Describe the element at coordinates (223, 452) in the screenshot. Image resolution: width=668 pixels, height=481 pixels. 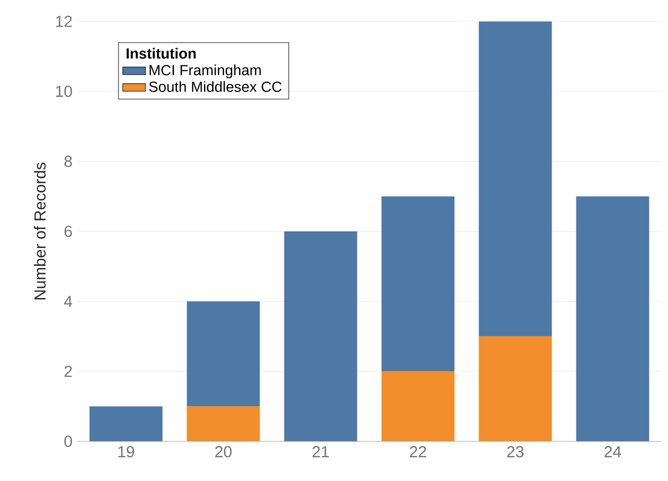
I see `x-tick-label: 20` at that location.